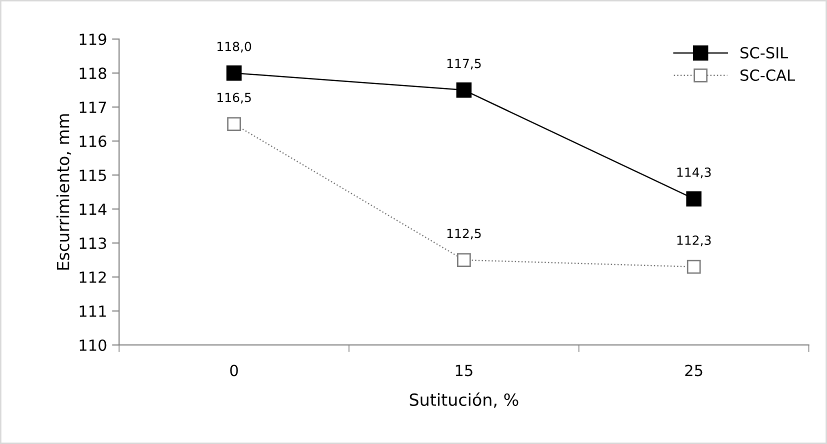  What do you see at coordinates (93, 107) in the screenshot?
I see `y-tick-label: 117` at bounding box center [93, 107].